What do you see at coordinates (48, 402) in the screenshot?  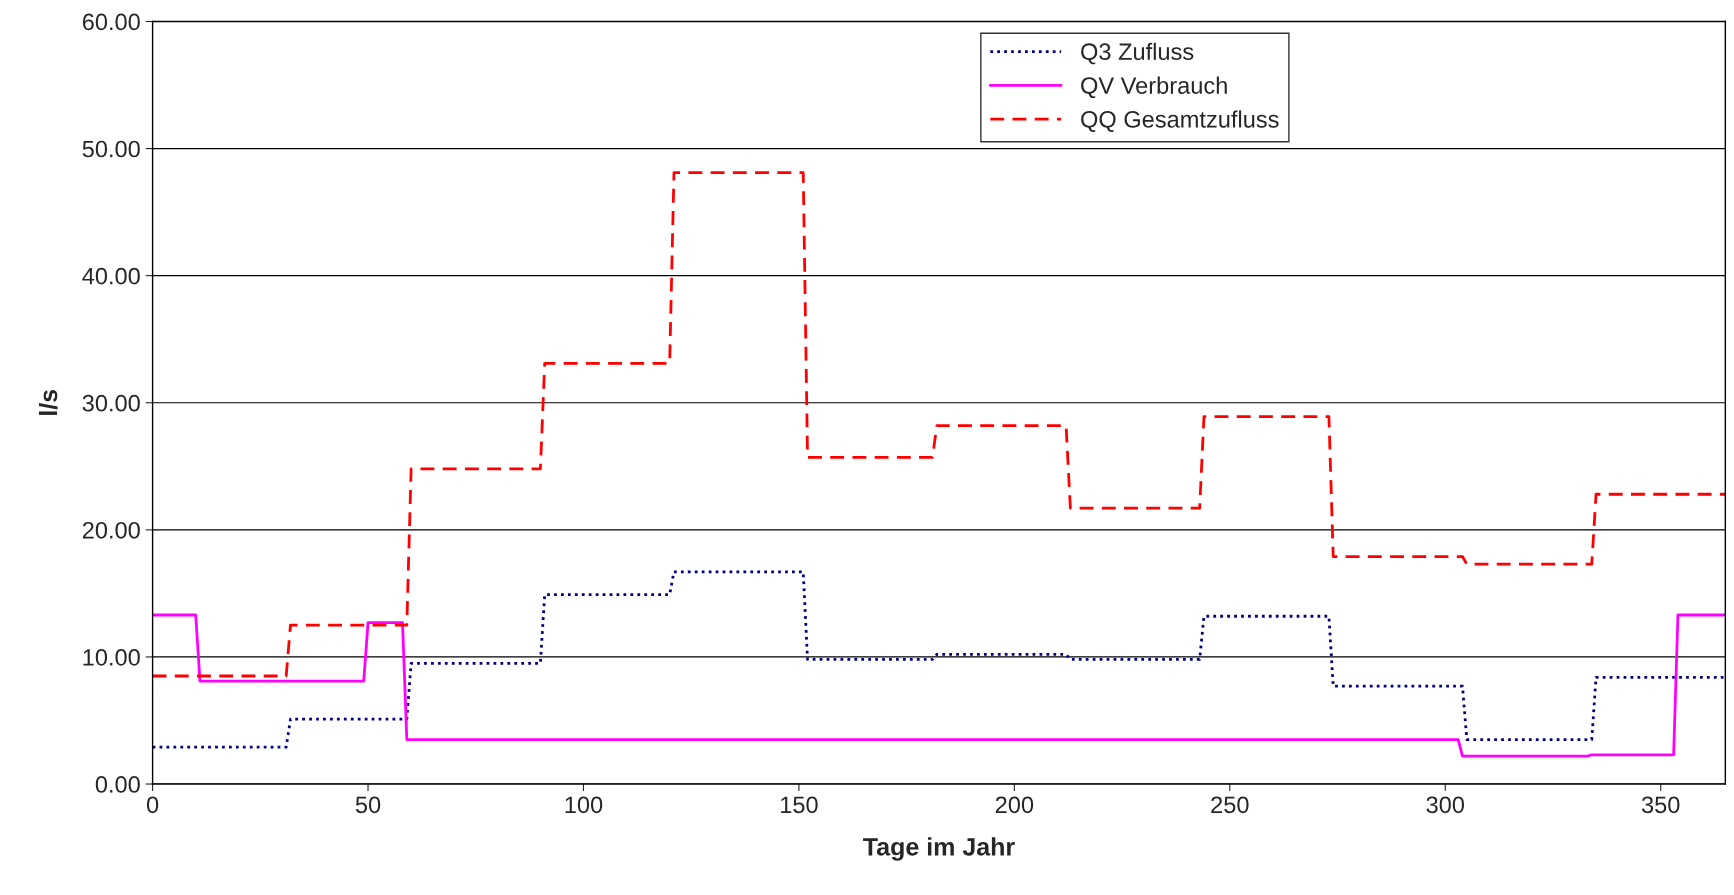 I see `y-axis-title: l/s` at bounding box center [48, 402].